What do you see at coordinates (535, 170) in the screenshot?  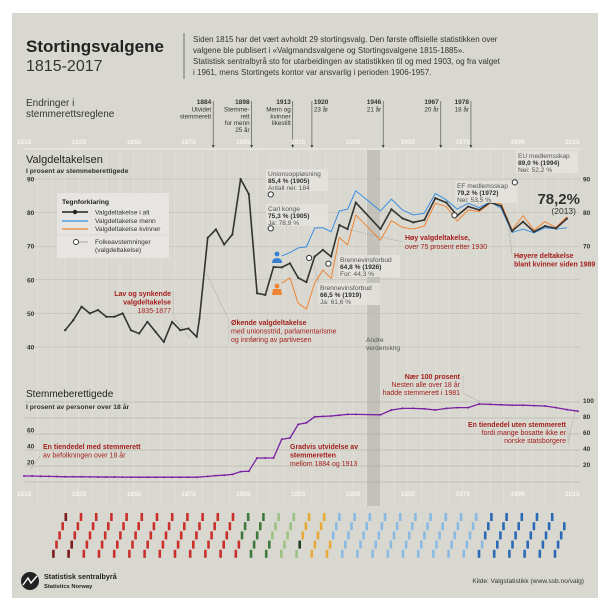 I see `referendum-label: Nei: 52,2 %` at bounding box center [535, 170].